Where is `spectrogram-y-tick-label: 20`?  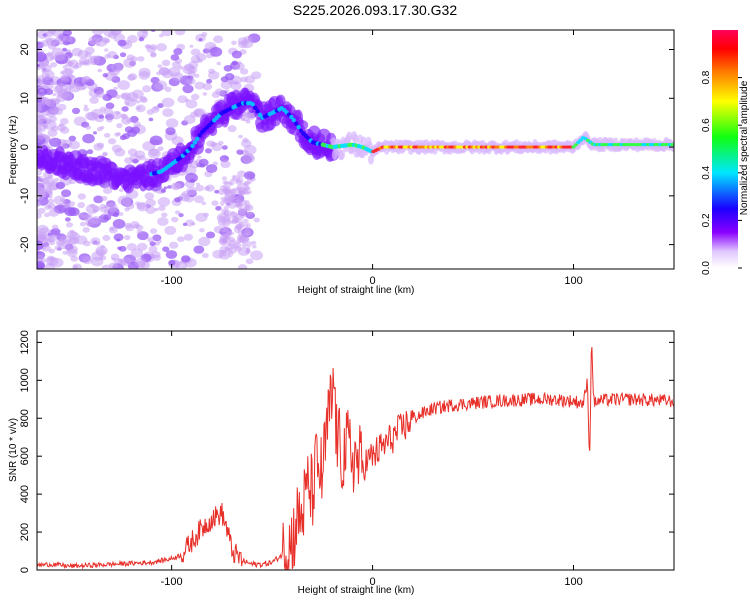 spectrogram-y-tick-label: 20 is located at coordinates (25, 49).